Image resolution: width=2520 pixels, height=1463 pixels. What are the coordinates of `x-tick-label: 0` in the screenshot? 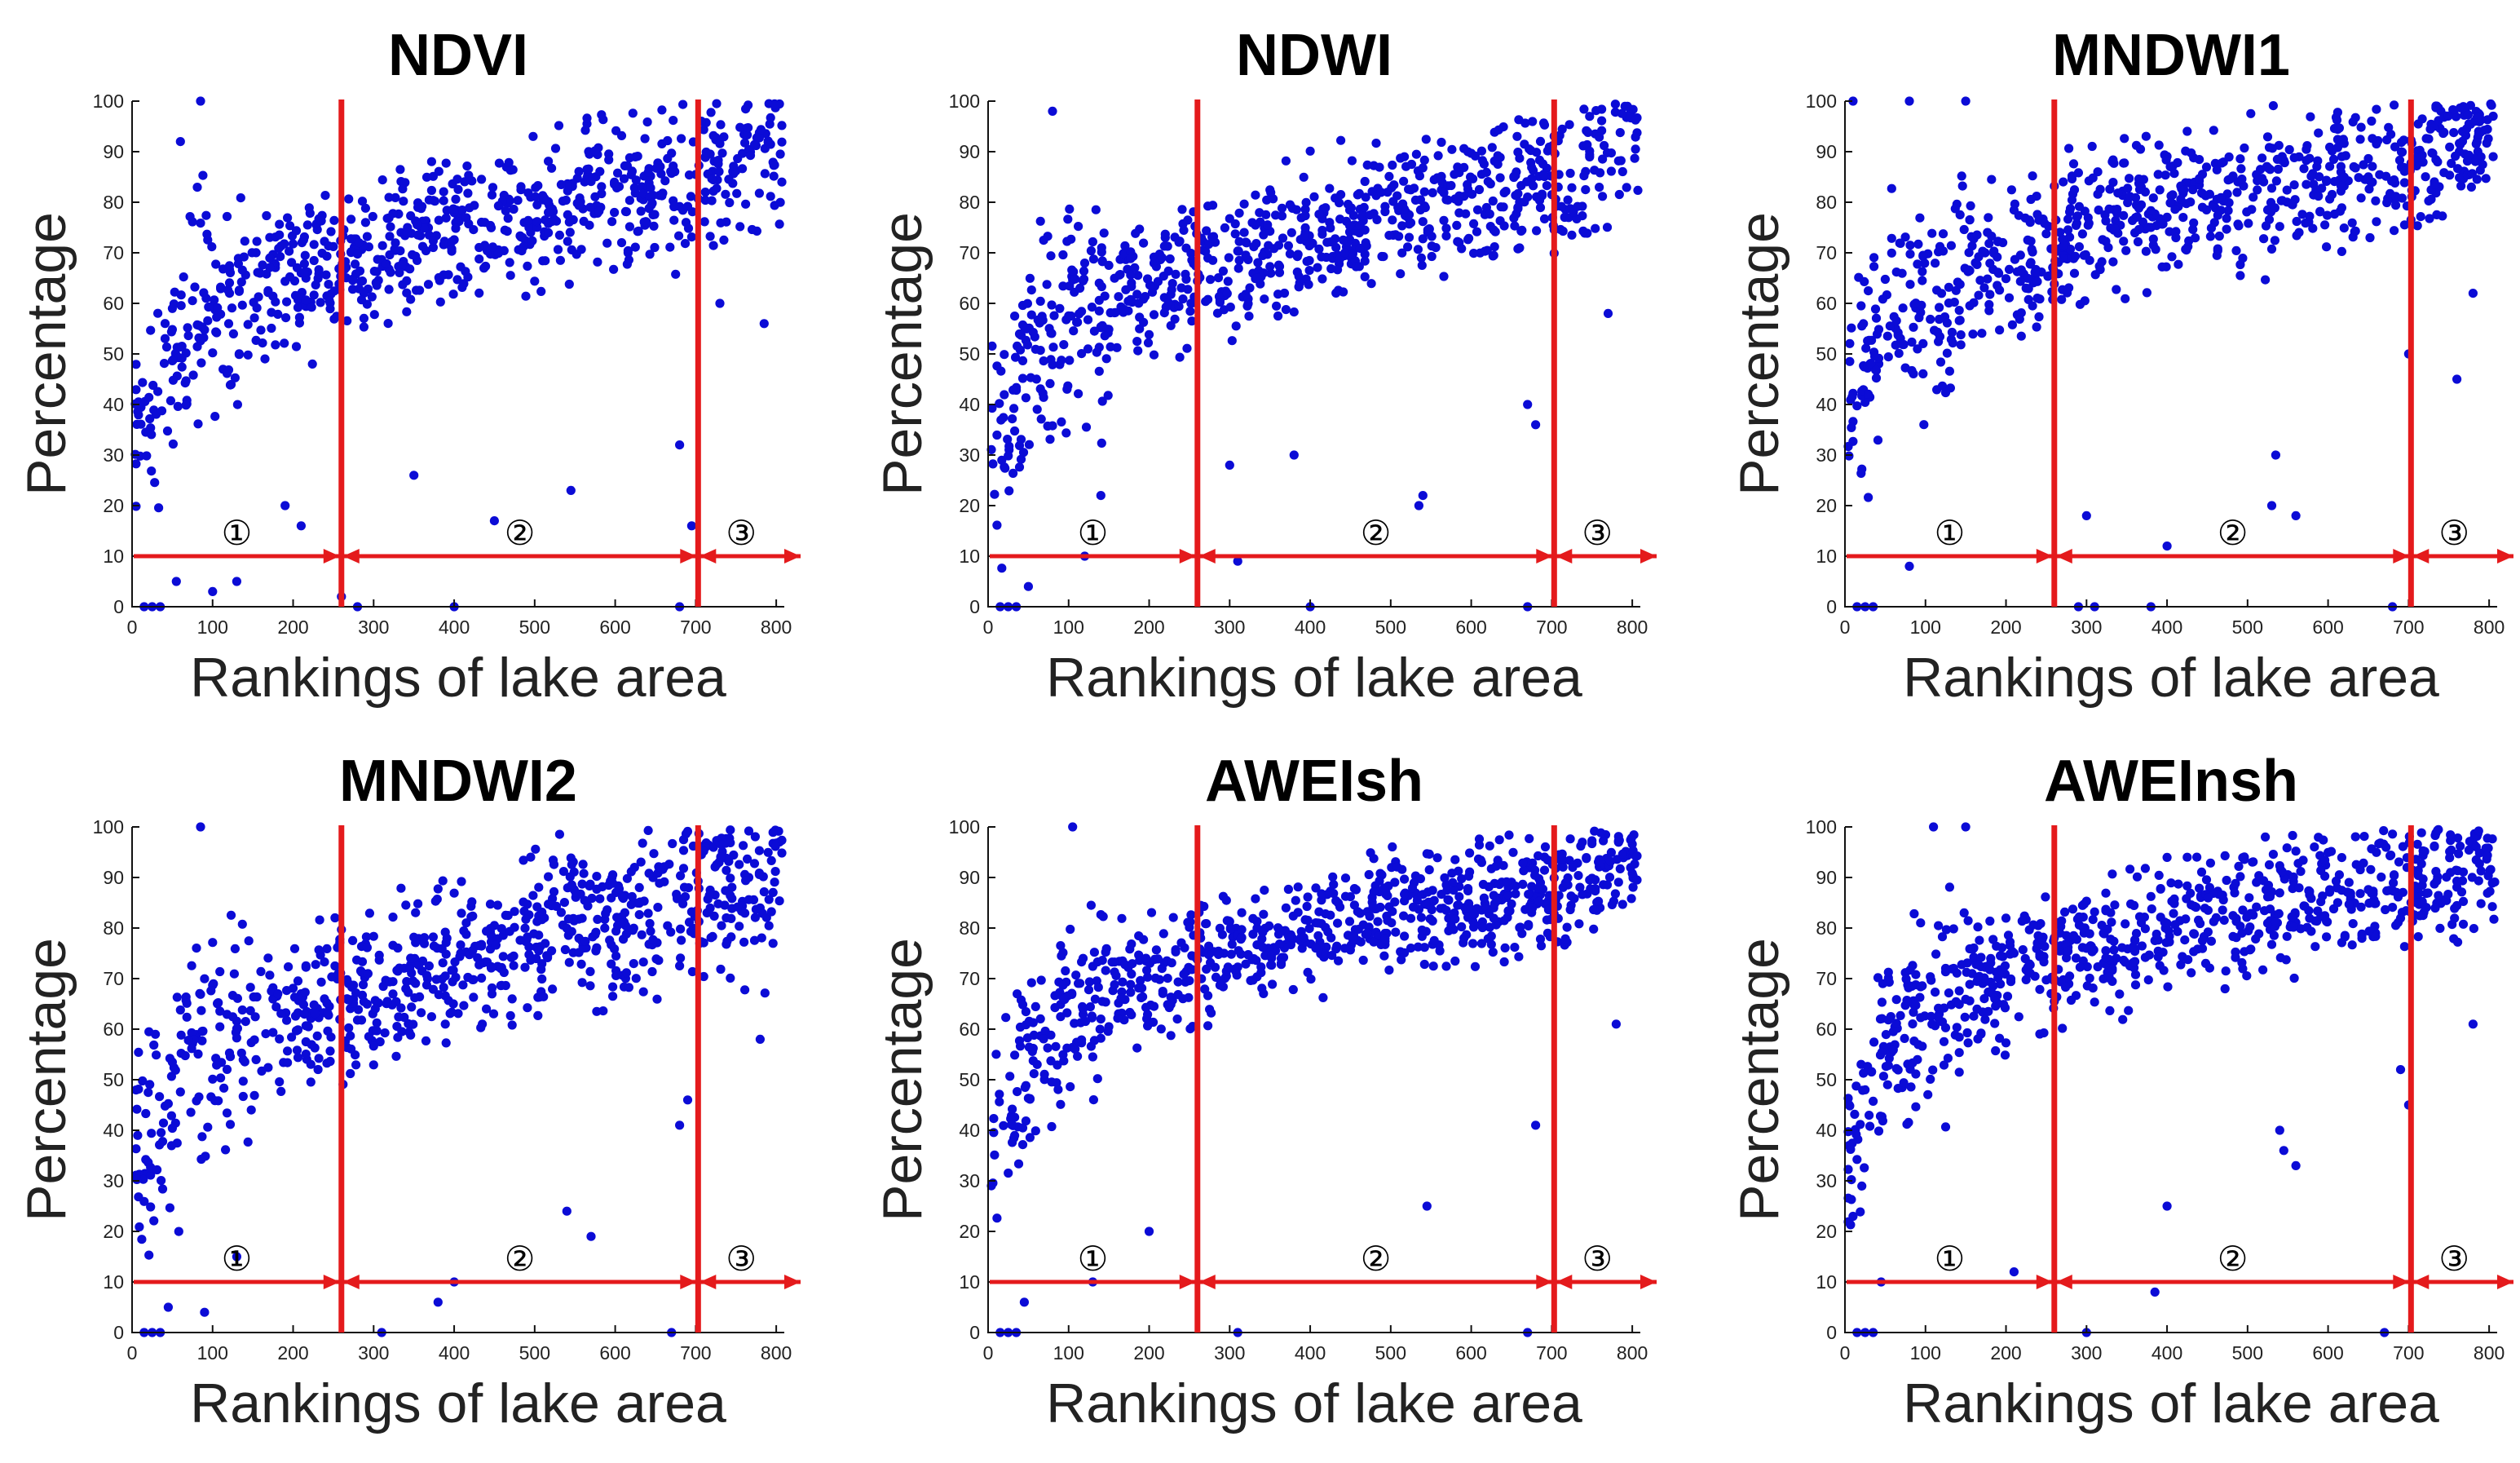 It's located at (989, 1353).